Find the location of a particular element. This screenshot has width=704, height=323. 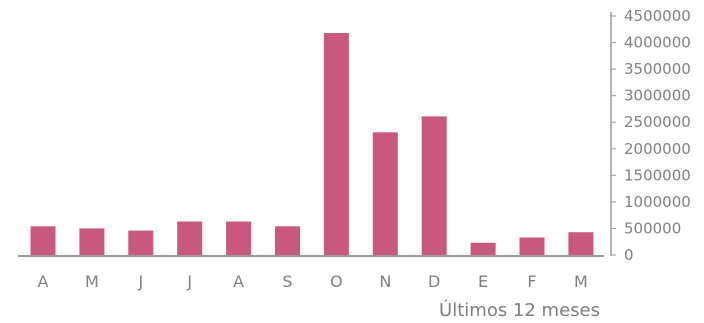

y-tick-label-8: 4000000 is located at coordinates (657, 43).